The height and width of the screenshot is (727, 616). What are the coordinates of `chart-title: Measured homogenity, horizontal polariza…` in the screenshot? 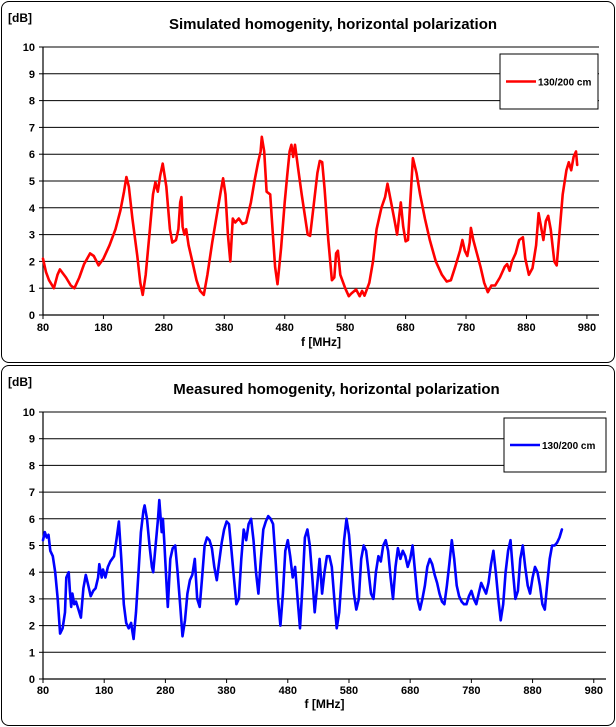 It's located at (336, 389).